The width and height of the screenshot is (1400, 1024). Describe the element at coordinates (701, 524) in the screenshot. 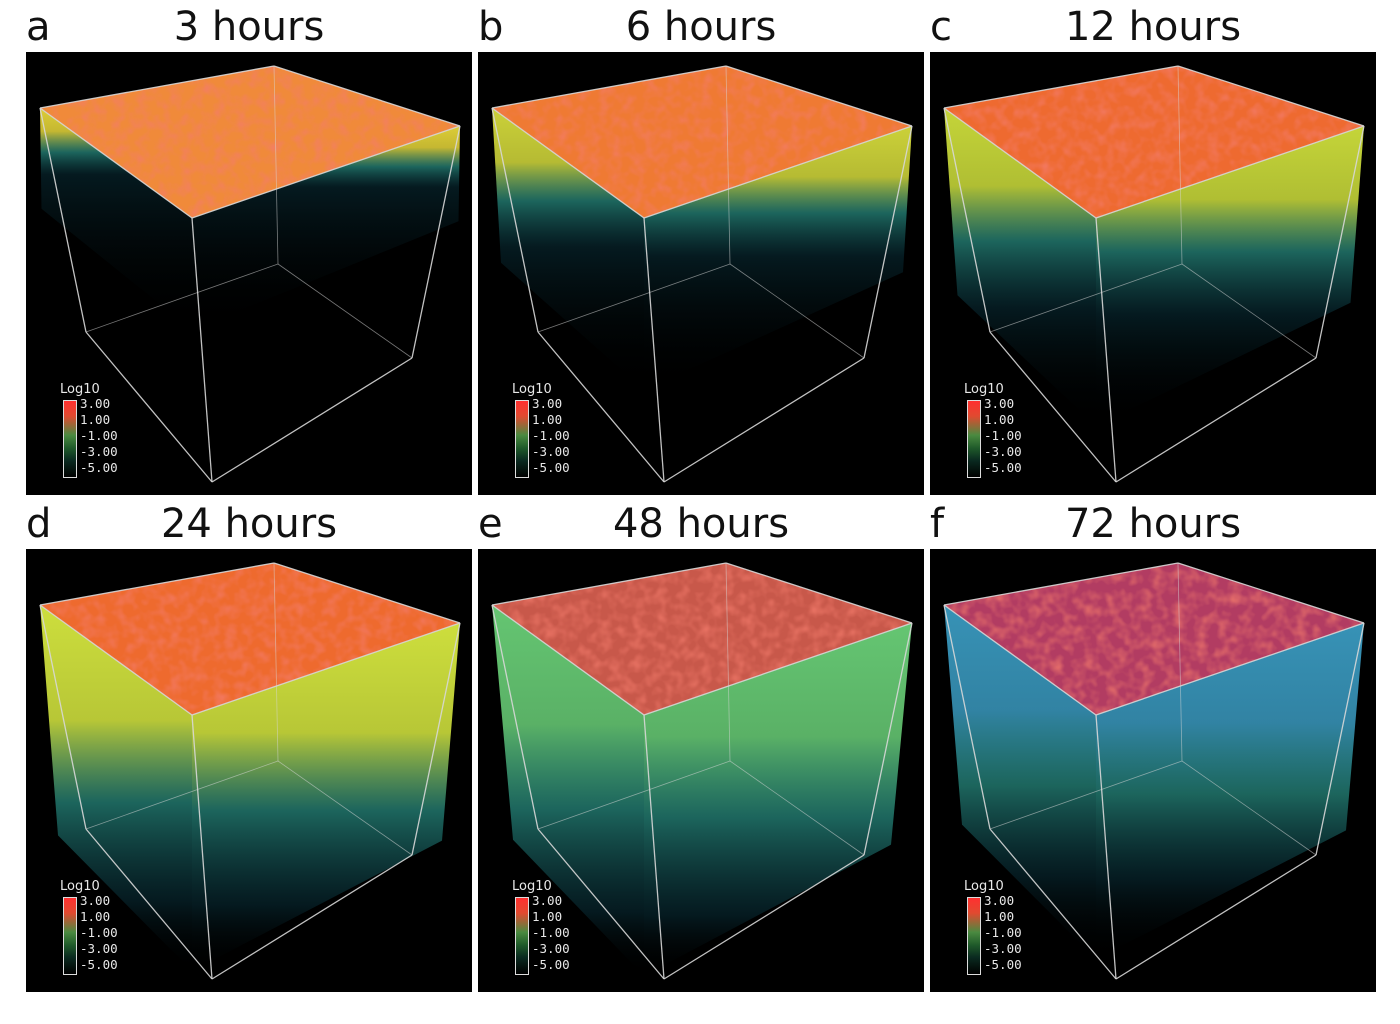

I see `panel-title: 48 hours` at that location.